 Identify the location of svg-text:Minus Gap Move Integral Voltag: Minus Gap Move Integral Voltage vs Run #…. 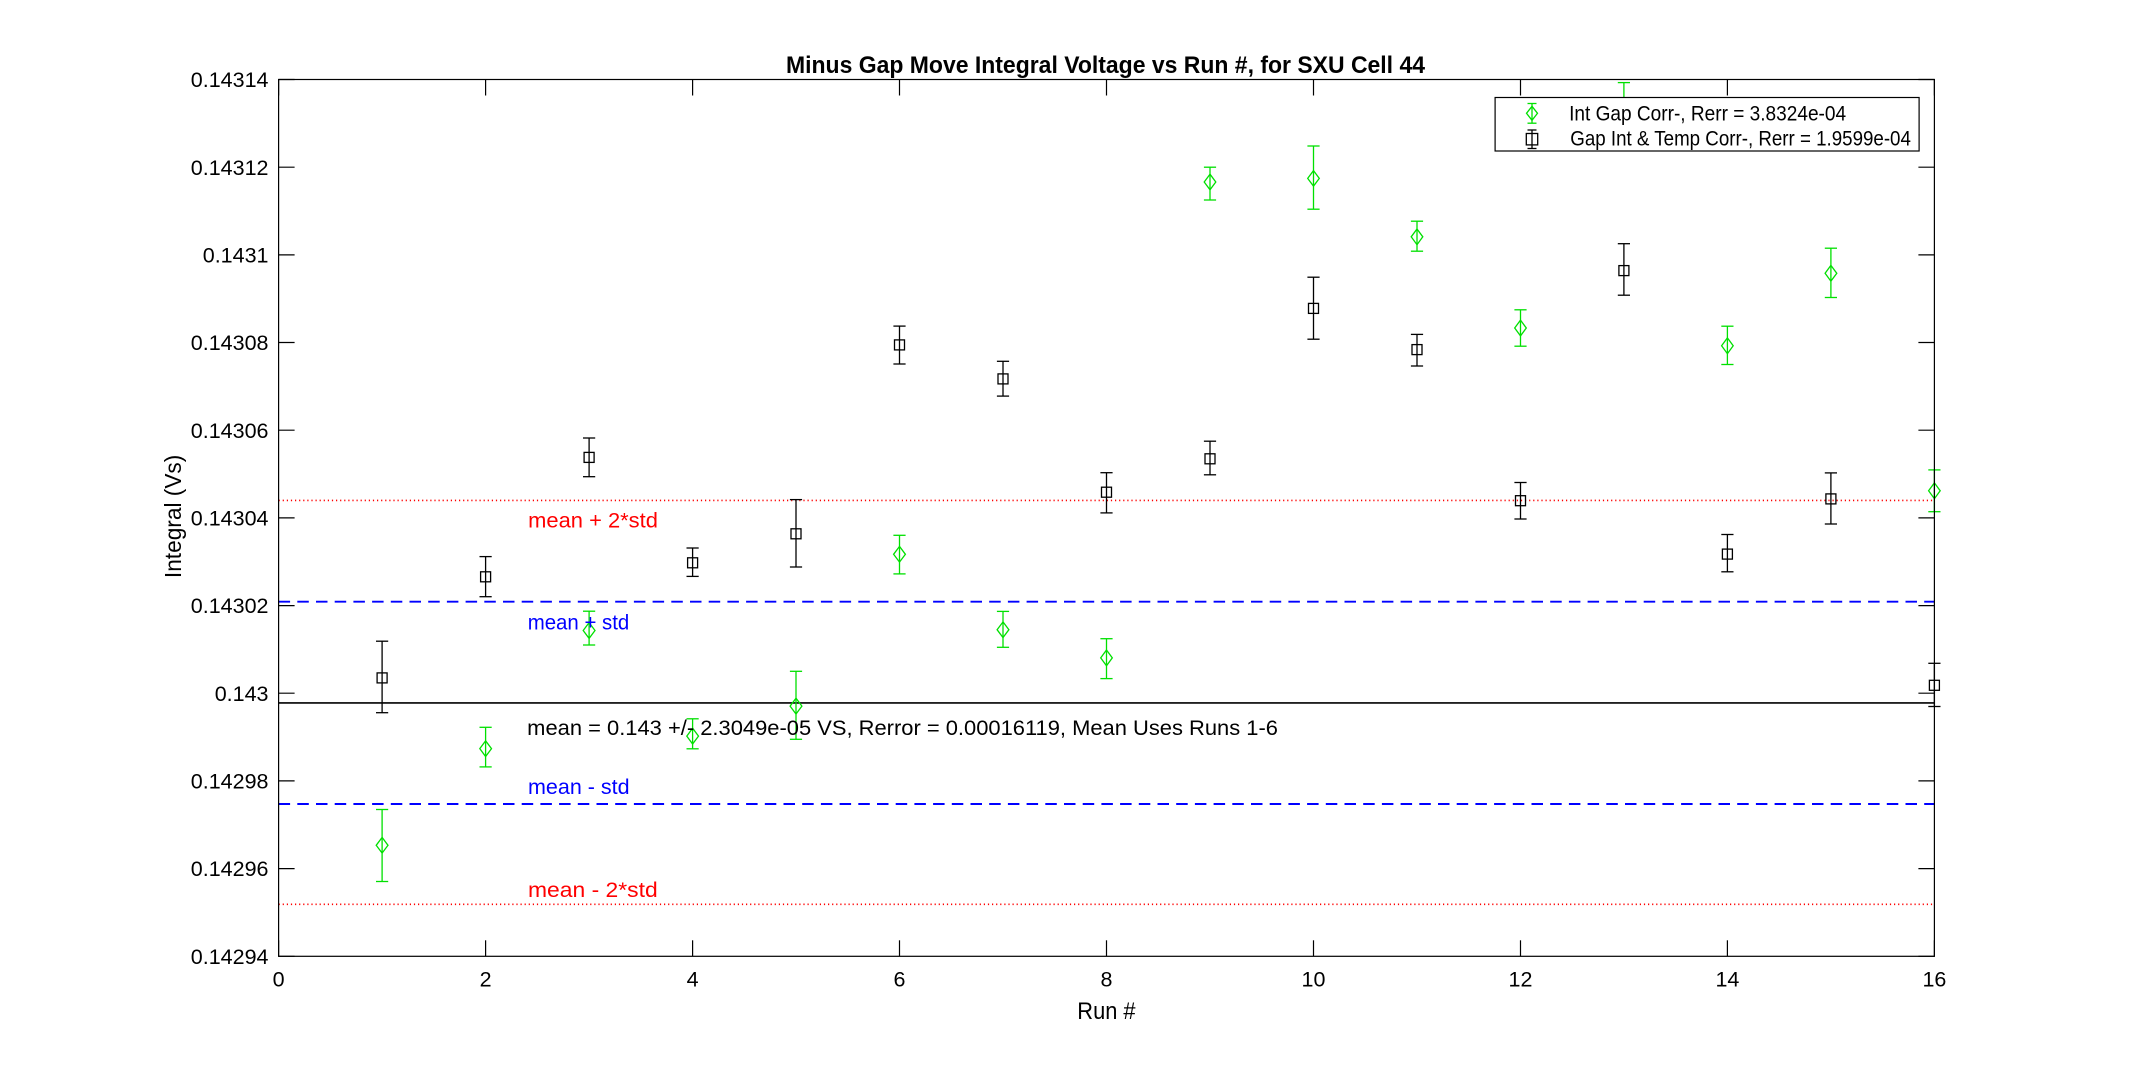
(1106, 65).